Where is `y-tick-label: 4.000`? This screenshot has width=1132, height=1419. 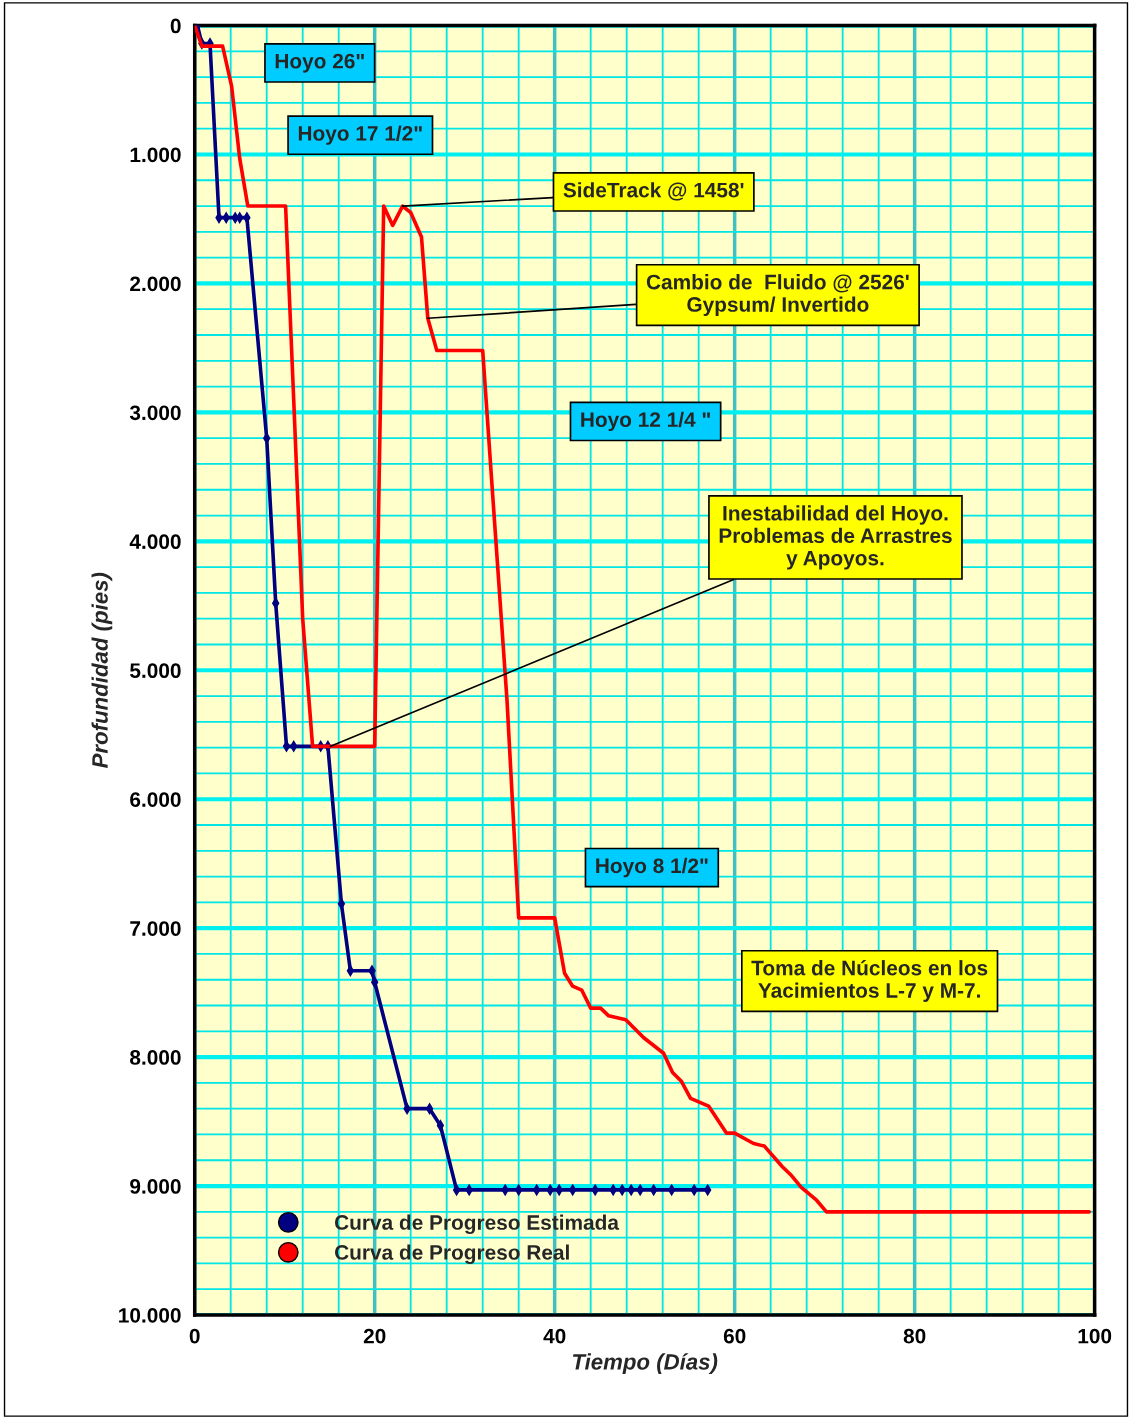
y-tick-label: 4.000 is located at coordinates (155, 542).